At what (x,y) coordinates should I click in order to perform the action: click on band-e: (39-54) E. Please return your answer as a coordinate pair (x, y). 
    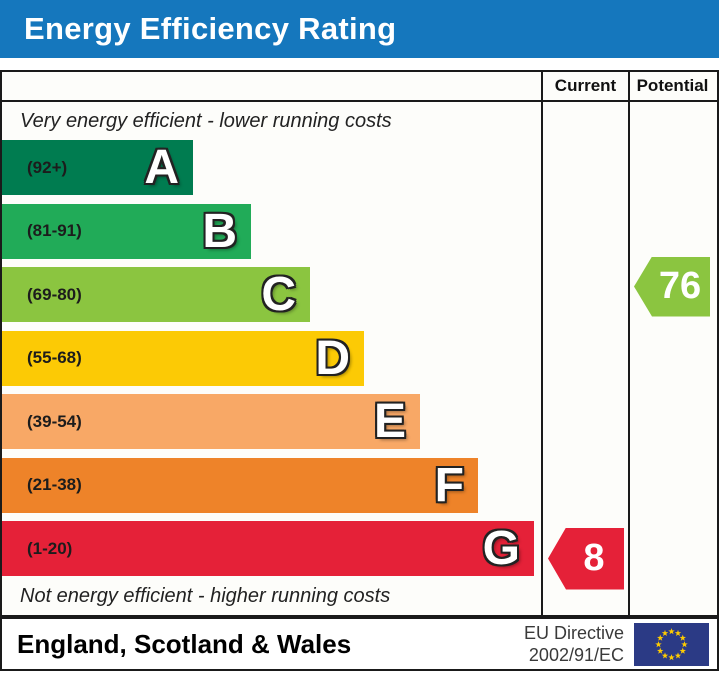
    Looking at the image, I should click on (211, 421).